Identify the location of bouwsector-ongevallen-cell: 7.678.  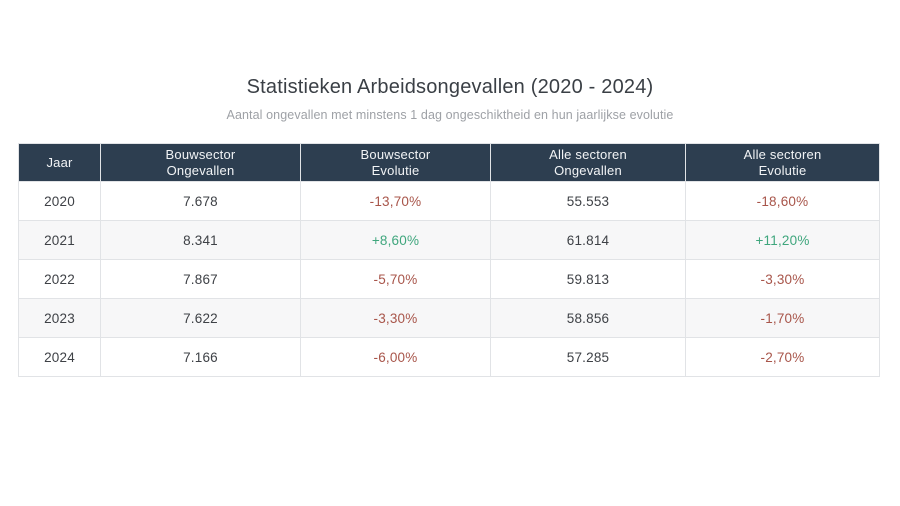
(200, 201).